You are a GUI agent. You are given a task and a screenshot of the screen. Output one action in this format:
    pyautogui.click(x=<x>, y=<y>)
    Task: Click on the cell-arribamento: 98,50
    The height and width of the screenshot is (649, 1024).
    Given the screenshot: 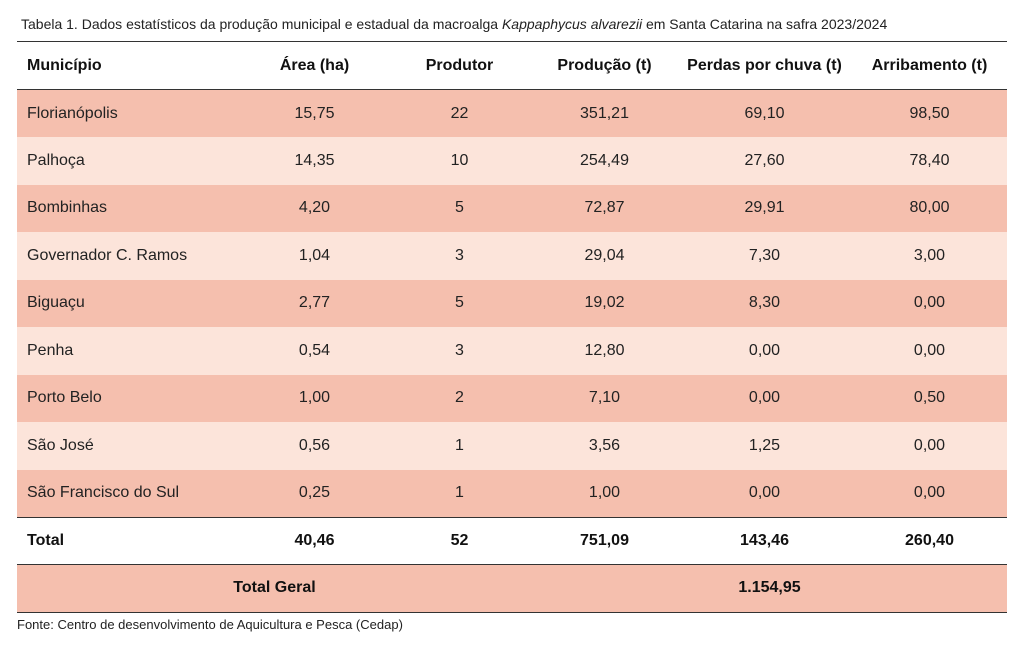 What is the action you would take?
    pyautogui.click(x=929, y=113)
    